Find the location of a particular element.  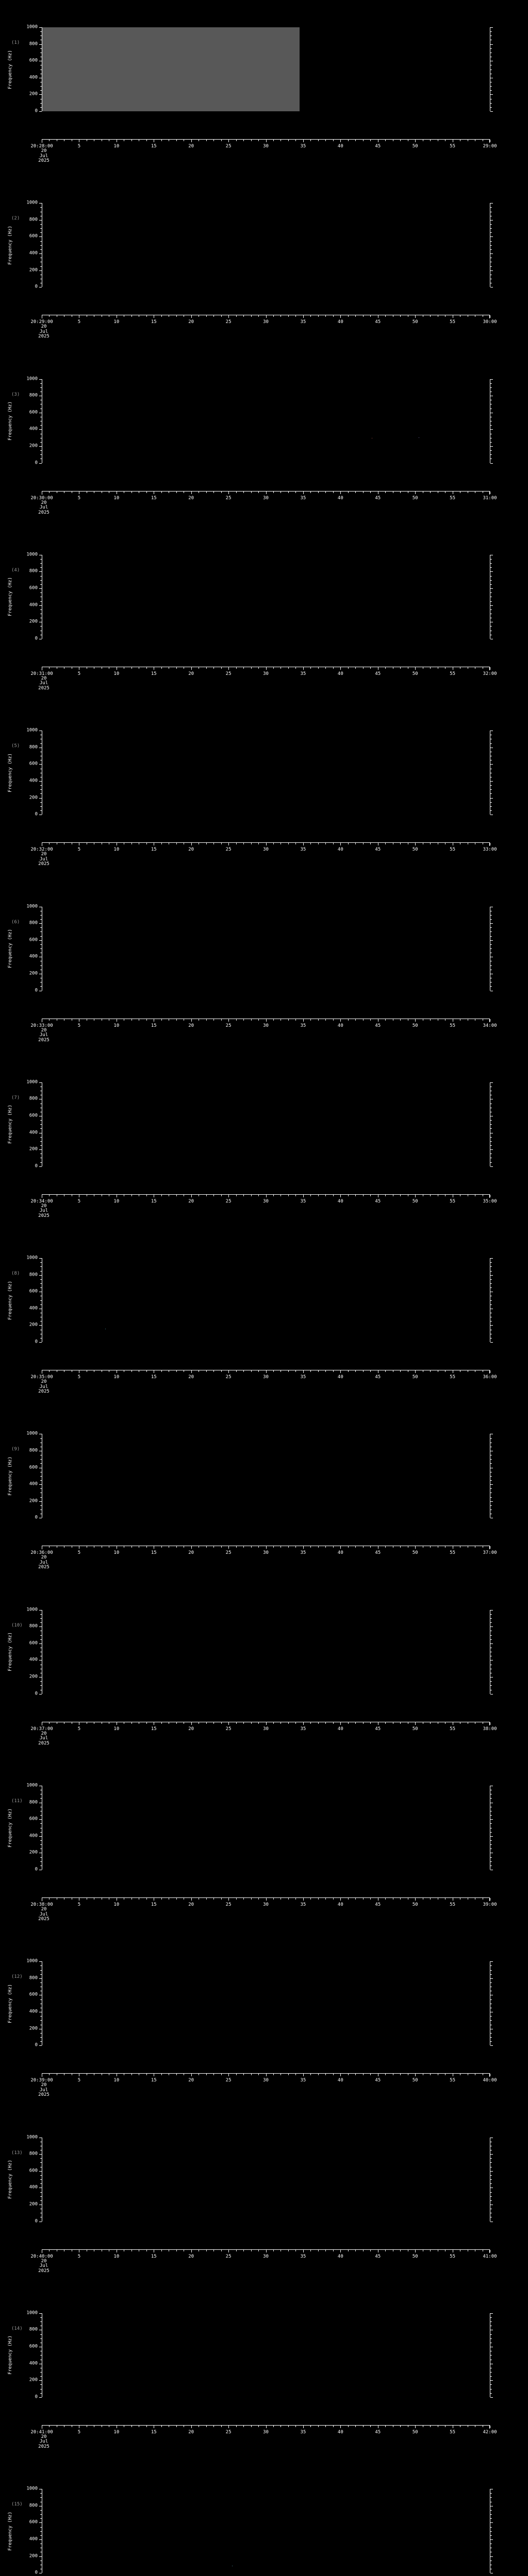

x-tick-label-end: 33:00 is located at coordinates (490, 850).